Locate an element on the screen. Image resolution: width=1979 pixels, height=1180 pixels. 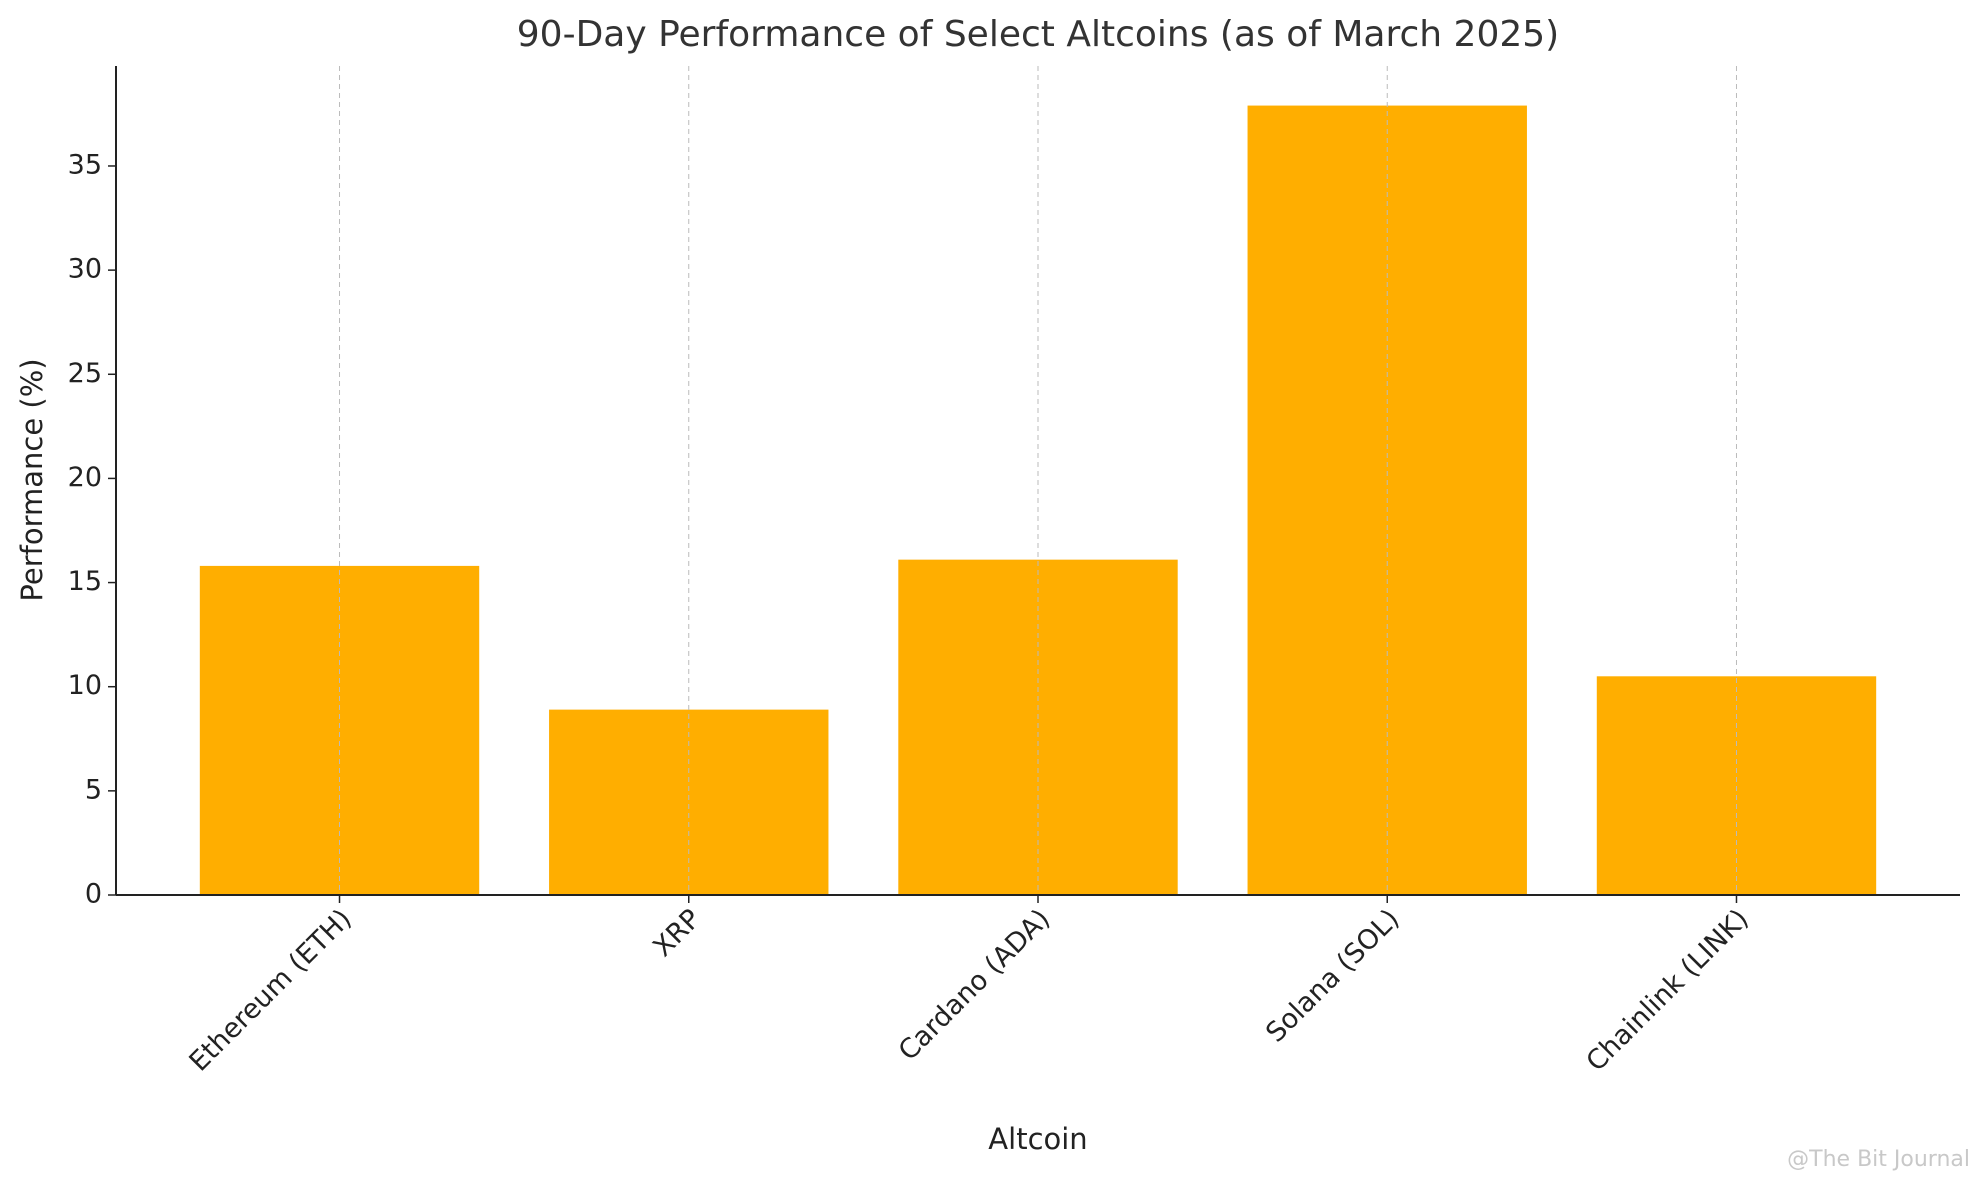
y-axis-title: Performance (%) is located at coordinates (32, 479).